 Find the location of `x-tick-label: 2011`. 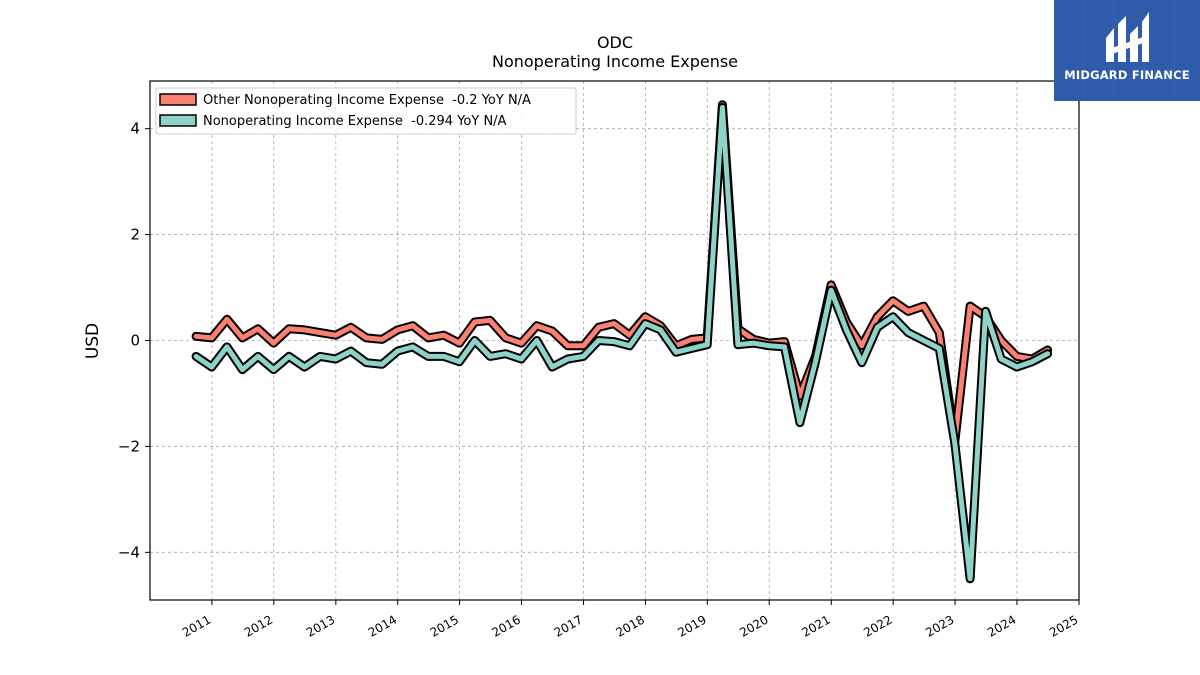

x-tick-label: 2011 is located at coordinates (196, 625).